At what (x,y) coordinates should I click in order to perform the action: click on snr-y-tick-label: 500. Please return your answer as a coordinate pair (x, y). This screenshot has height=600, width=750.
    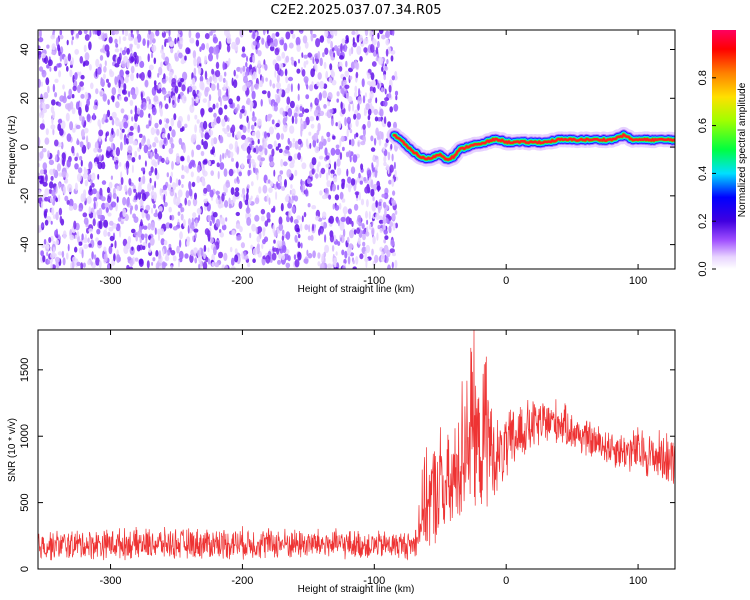
    Looking at the image, I should click on (25, 502).